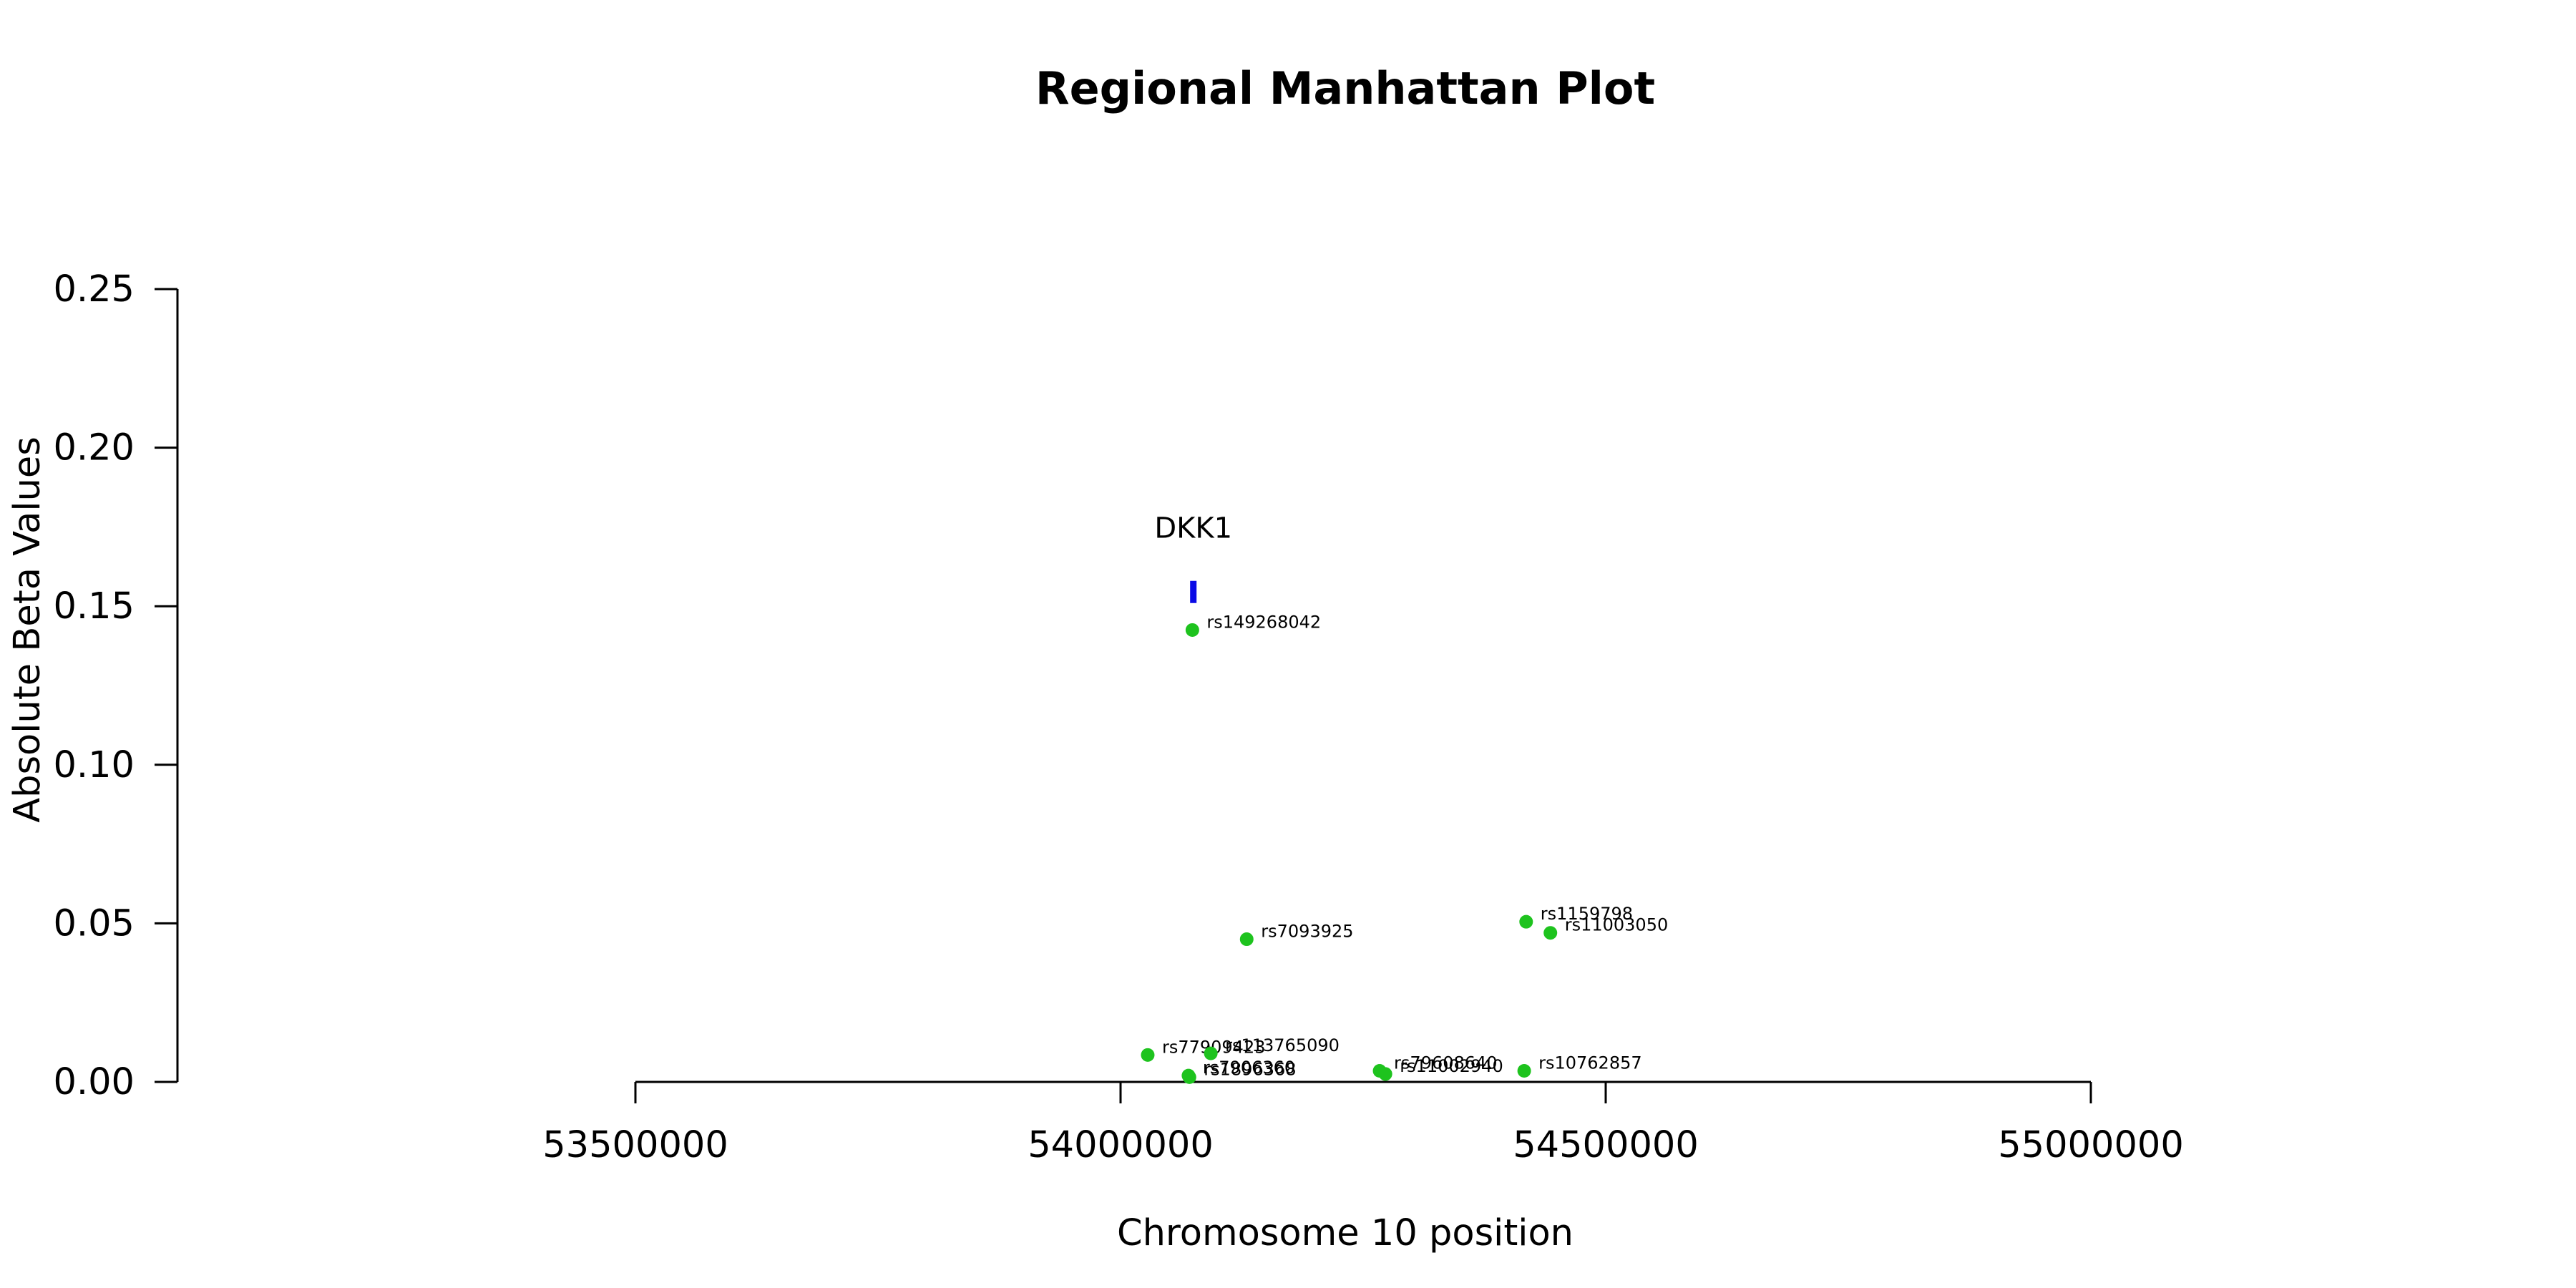 This screenshot has height=1288, width=2576. What do you see at coordinates (94, 765) in the screenshot?
I see `y-tick-label: 0.10` at bounding box center [94, 765].